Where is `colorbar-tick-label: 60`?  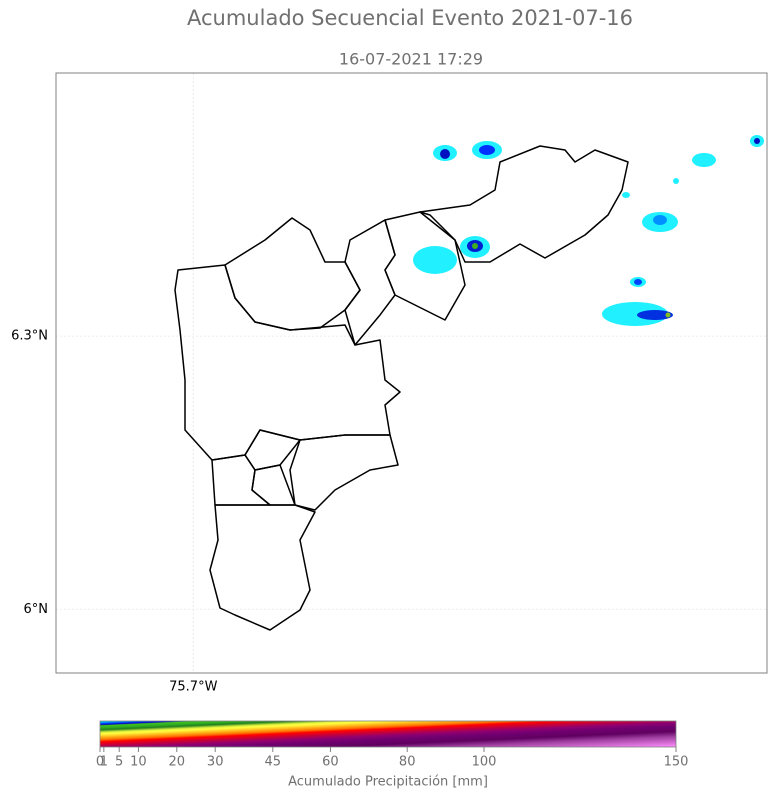
colorbar-tick-label: 60 is located at coordinates (330, 762).